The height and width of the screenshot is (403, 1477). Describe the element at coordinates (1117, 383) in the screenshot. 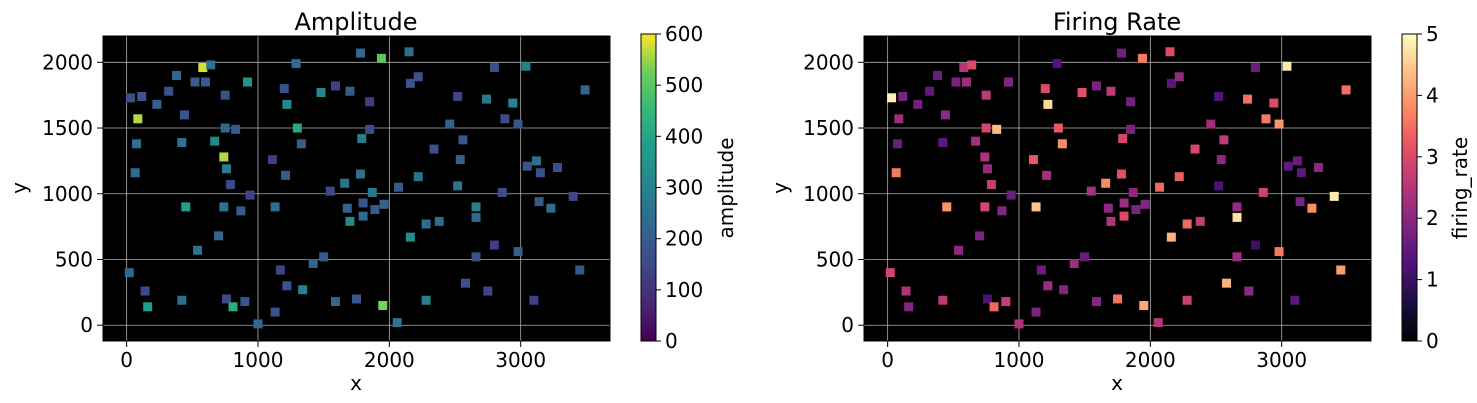

I see `firing-rate-x-axis-label: x` at that location.